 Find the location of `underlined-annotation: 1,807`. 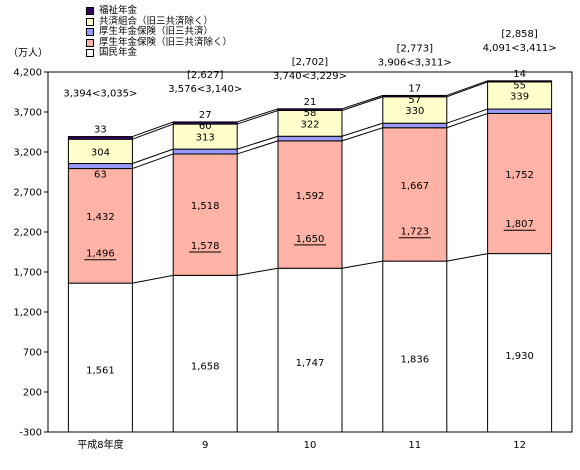

underlined-annotation: 1,807 is located at coordinates (519, 224).